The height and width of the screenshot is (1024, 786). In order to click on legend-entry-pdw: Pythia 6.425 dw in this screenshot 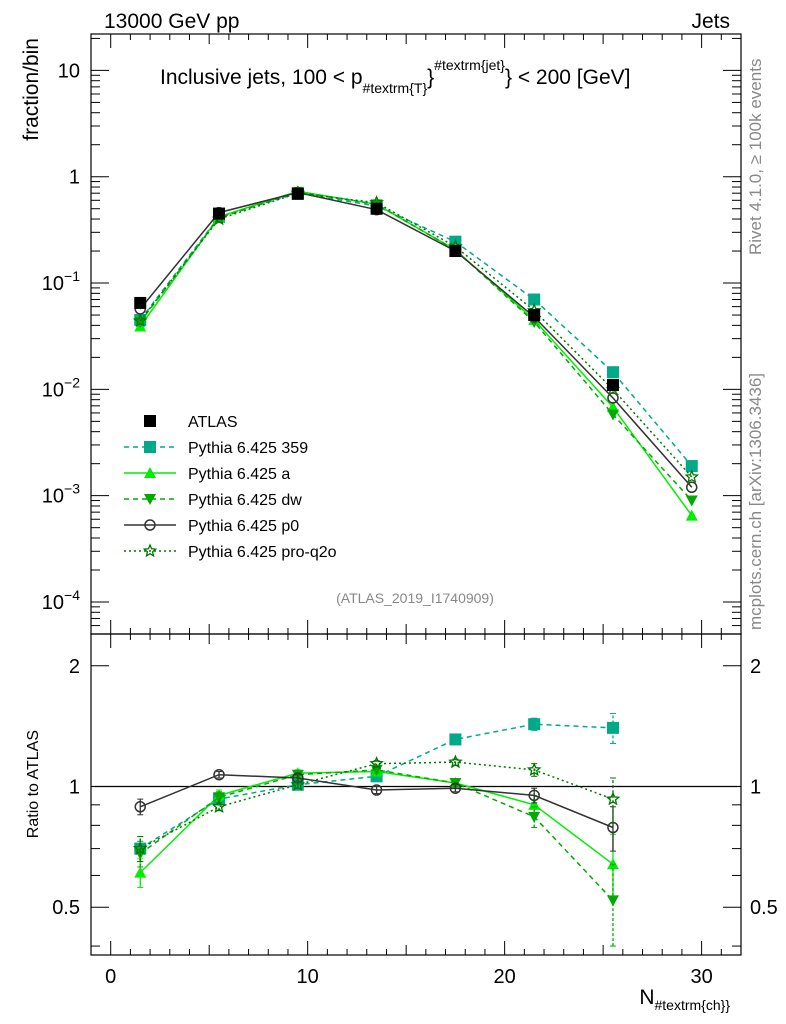, I will do `click(213, 500)`.